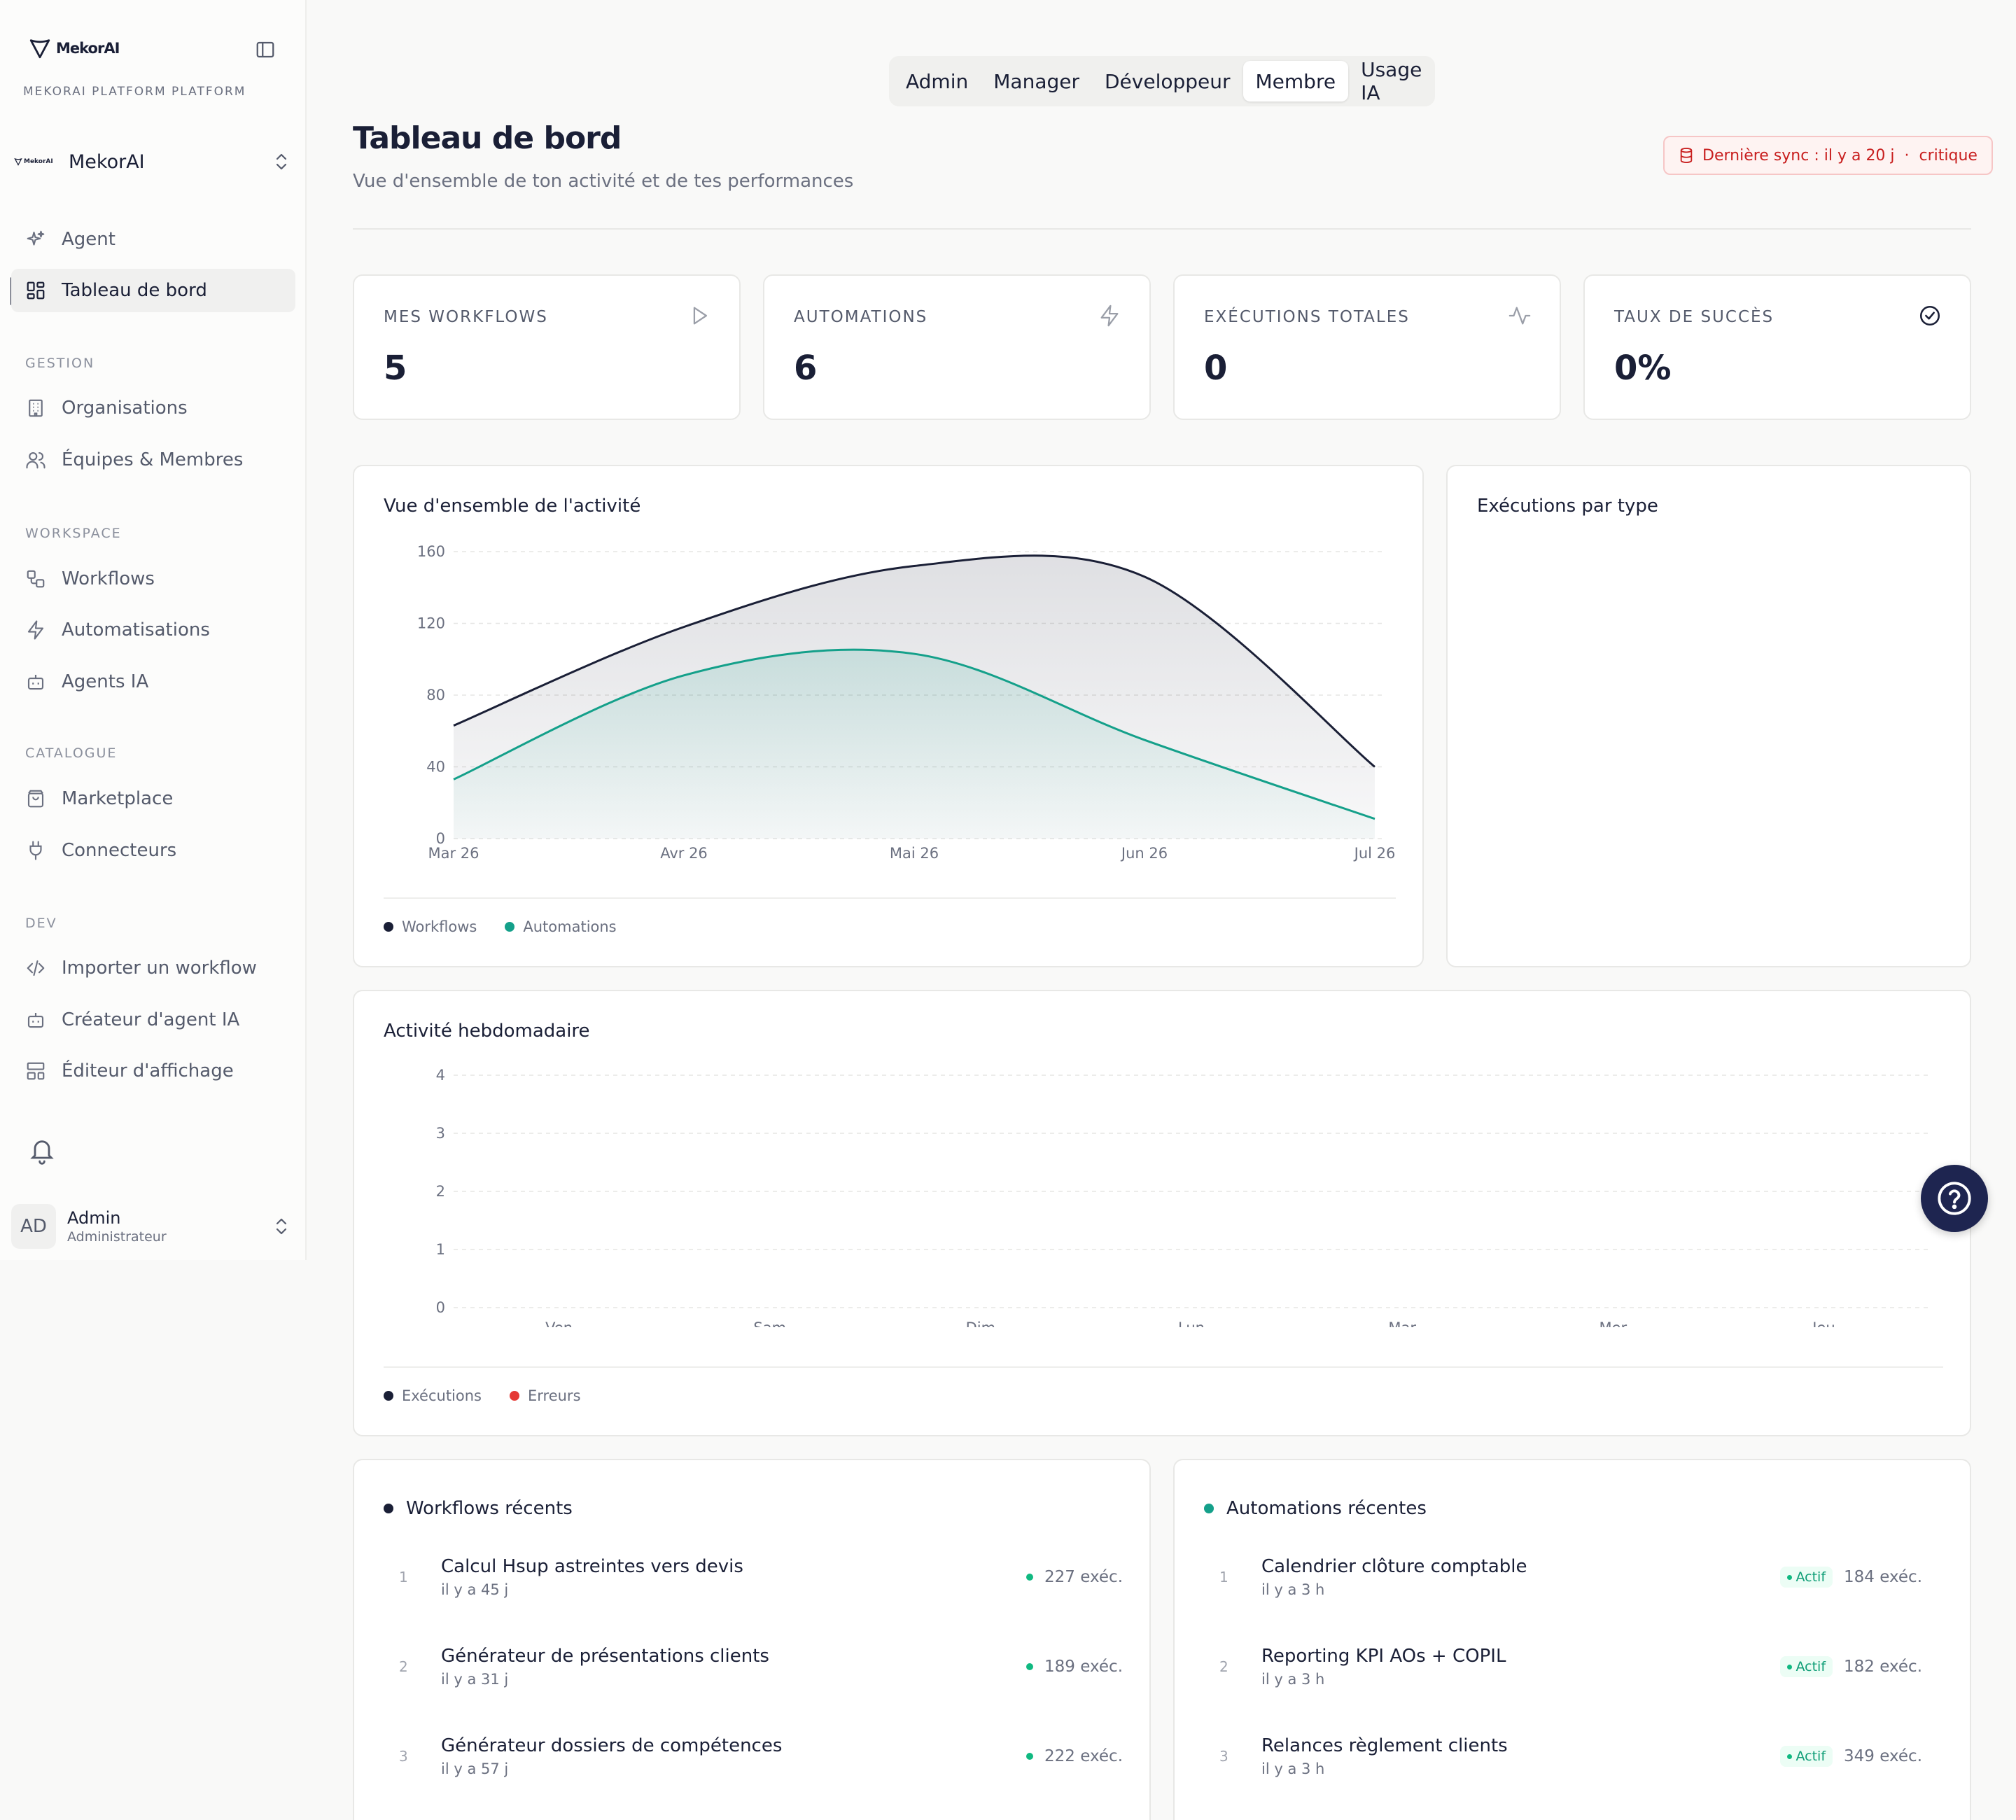 The width and height of the screenshot is (2016, 1820). I want to click on sidebar-item-connectors: Connecteurs, so click(153, 850).